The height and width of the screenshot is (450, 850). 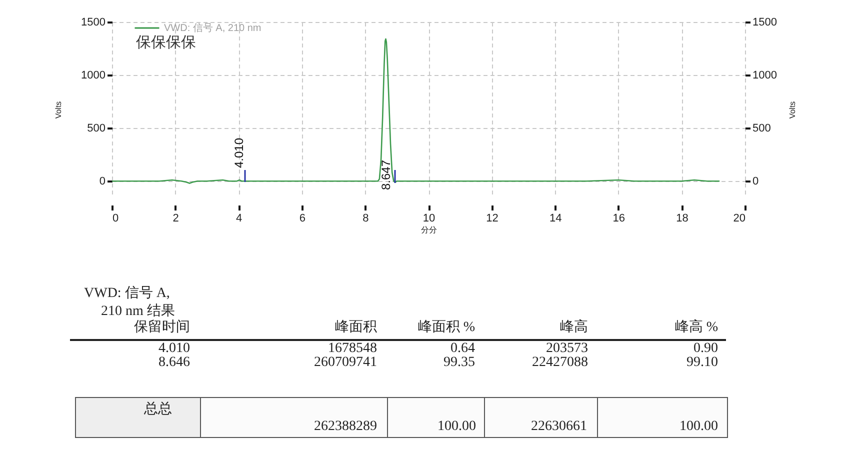 I want to click on text: 峰面积 %, so click(x=446, y=328).